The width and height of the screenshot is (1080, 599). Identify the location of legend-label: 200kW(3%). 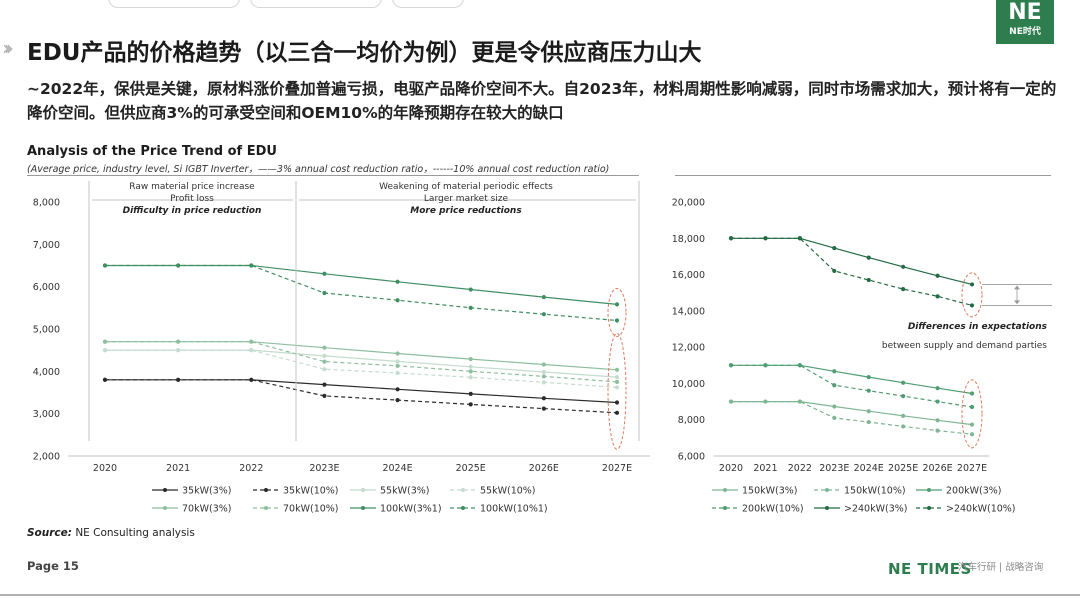
(974, 491).